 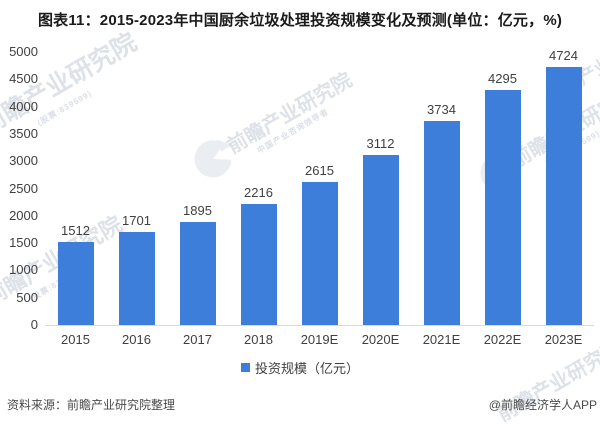 I want to click on bar-value-label: 1512, so click(x=75, y=231).